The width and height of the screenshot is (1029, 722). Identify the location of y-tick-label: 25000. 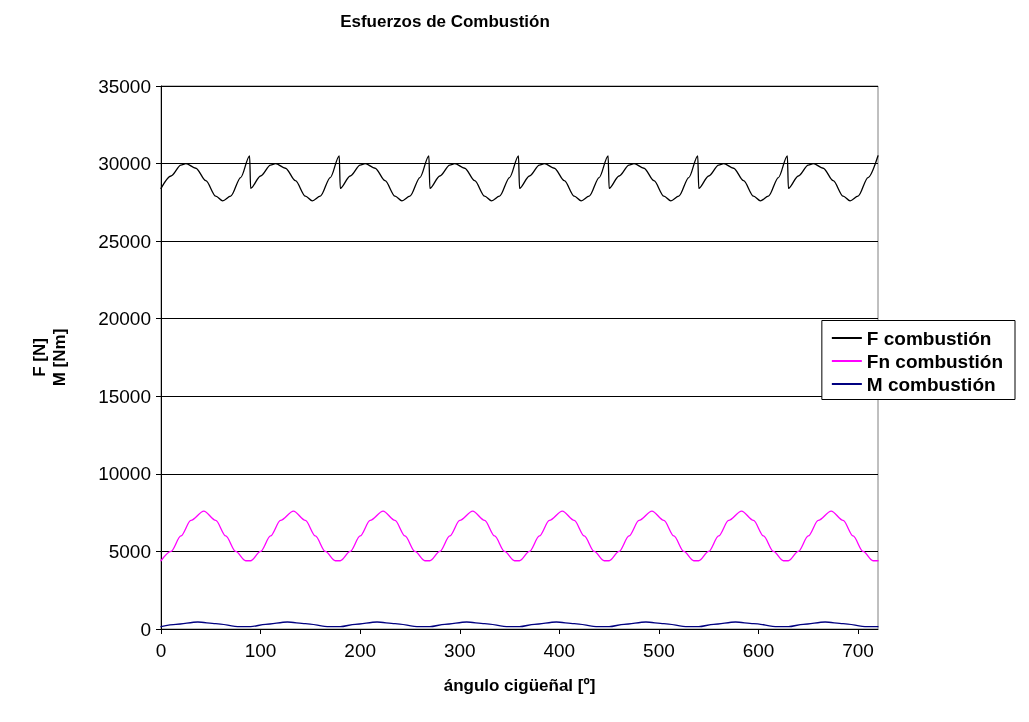
(124, 241).